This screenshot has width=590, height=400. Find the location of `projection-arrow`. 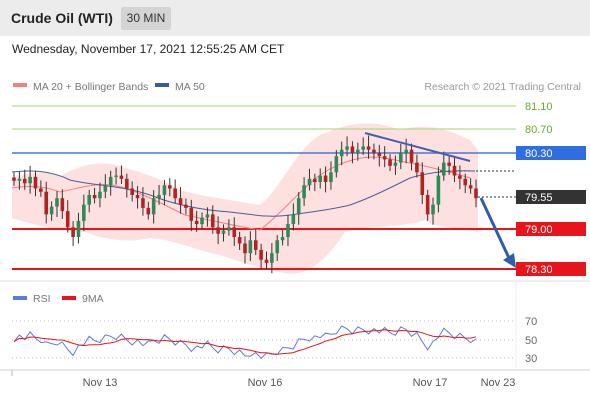

projection-arrow is located at coordinates (497, 232).